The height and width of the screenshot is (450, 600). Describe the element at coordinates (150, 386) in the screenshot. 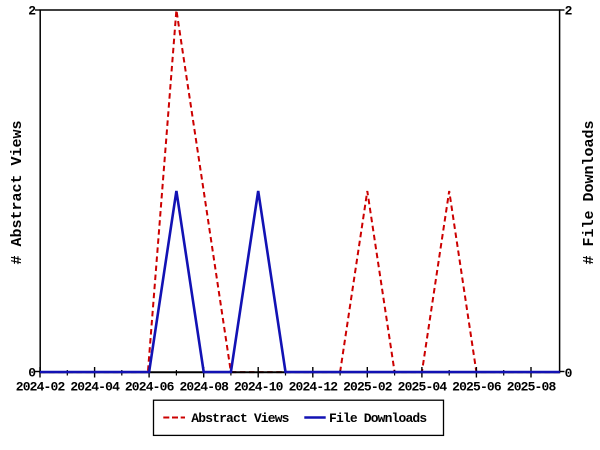

I see `svg-text: 2024-06` at that location.